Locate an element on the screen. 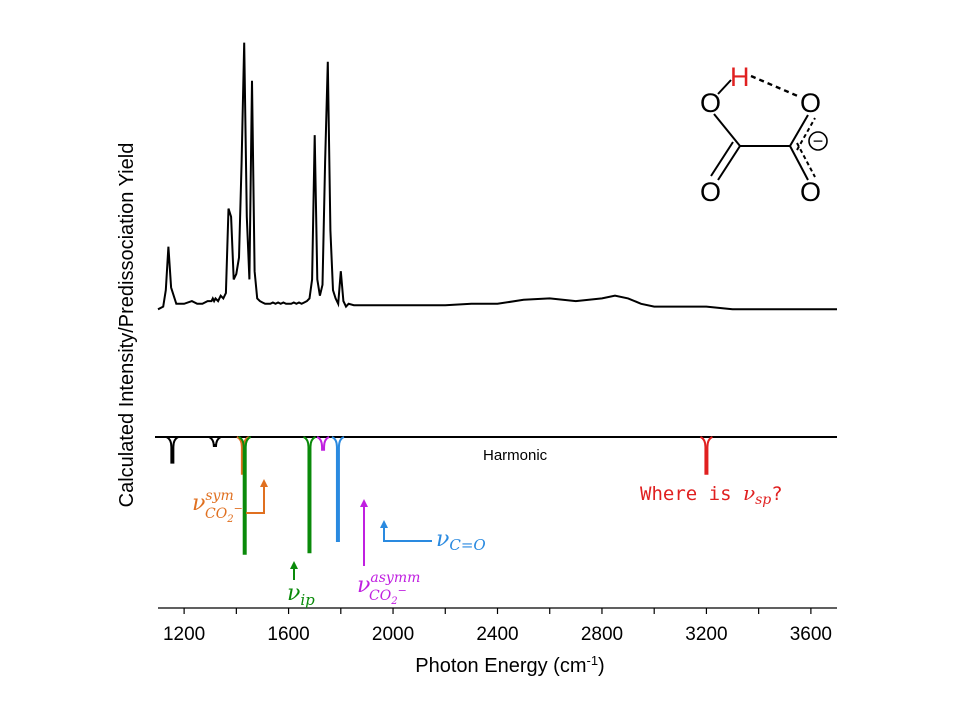 This screenshot has width=960, height=720. label-nu-co2-sym-sub-text: CO is located at coordinates (216, 514).